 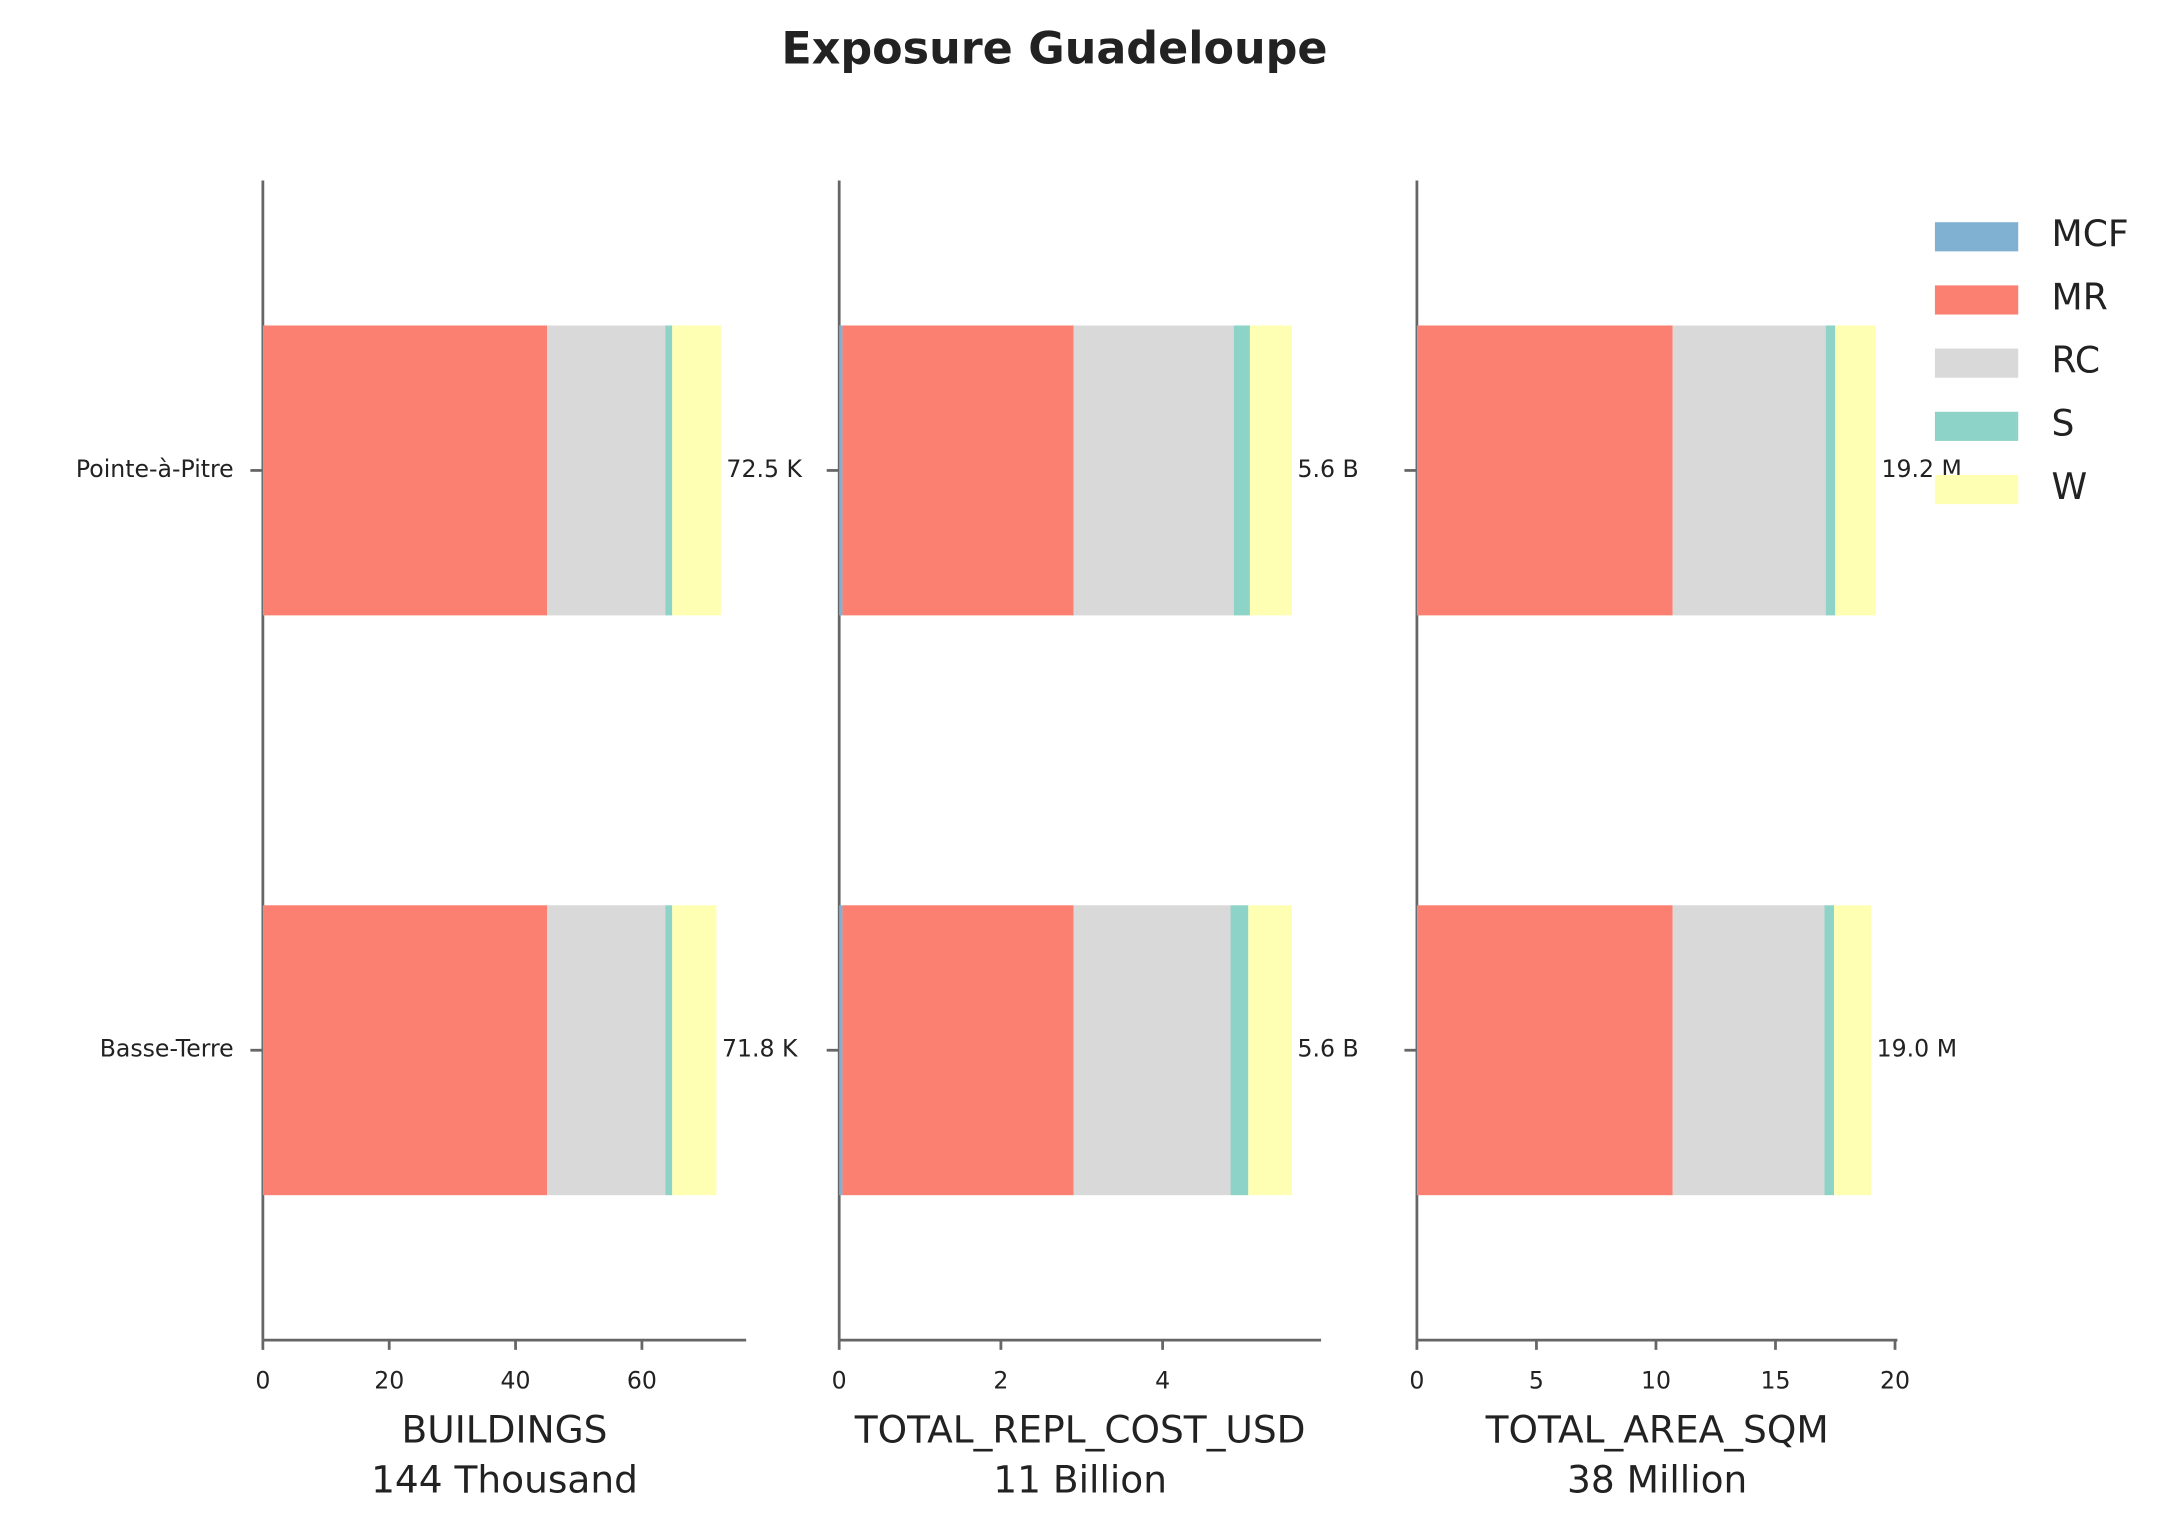 I want to click on y-tick-label: Pointe-à-Pitre, so click(x=155, y=469).